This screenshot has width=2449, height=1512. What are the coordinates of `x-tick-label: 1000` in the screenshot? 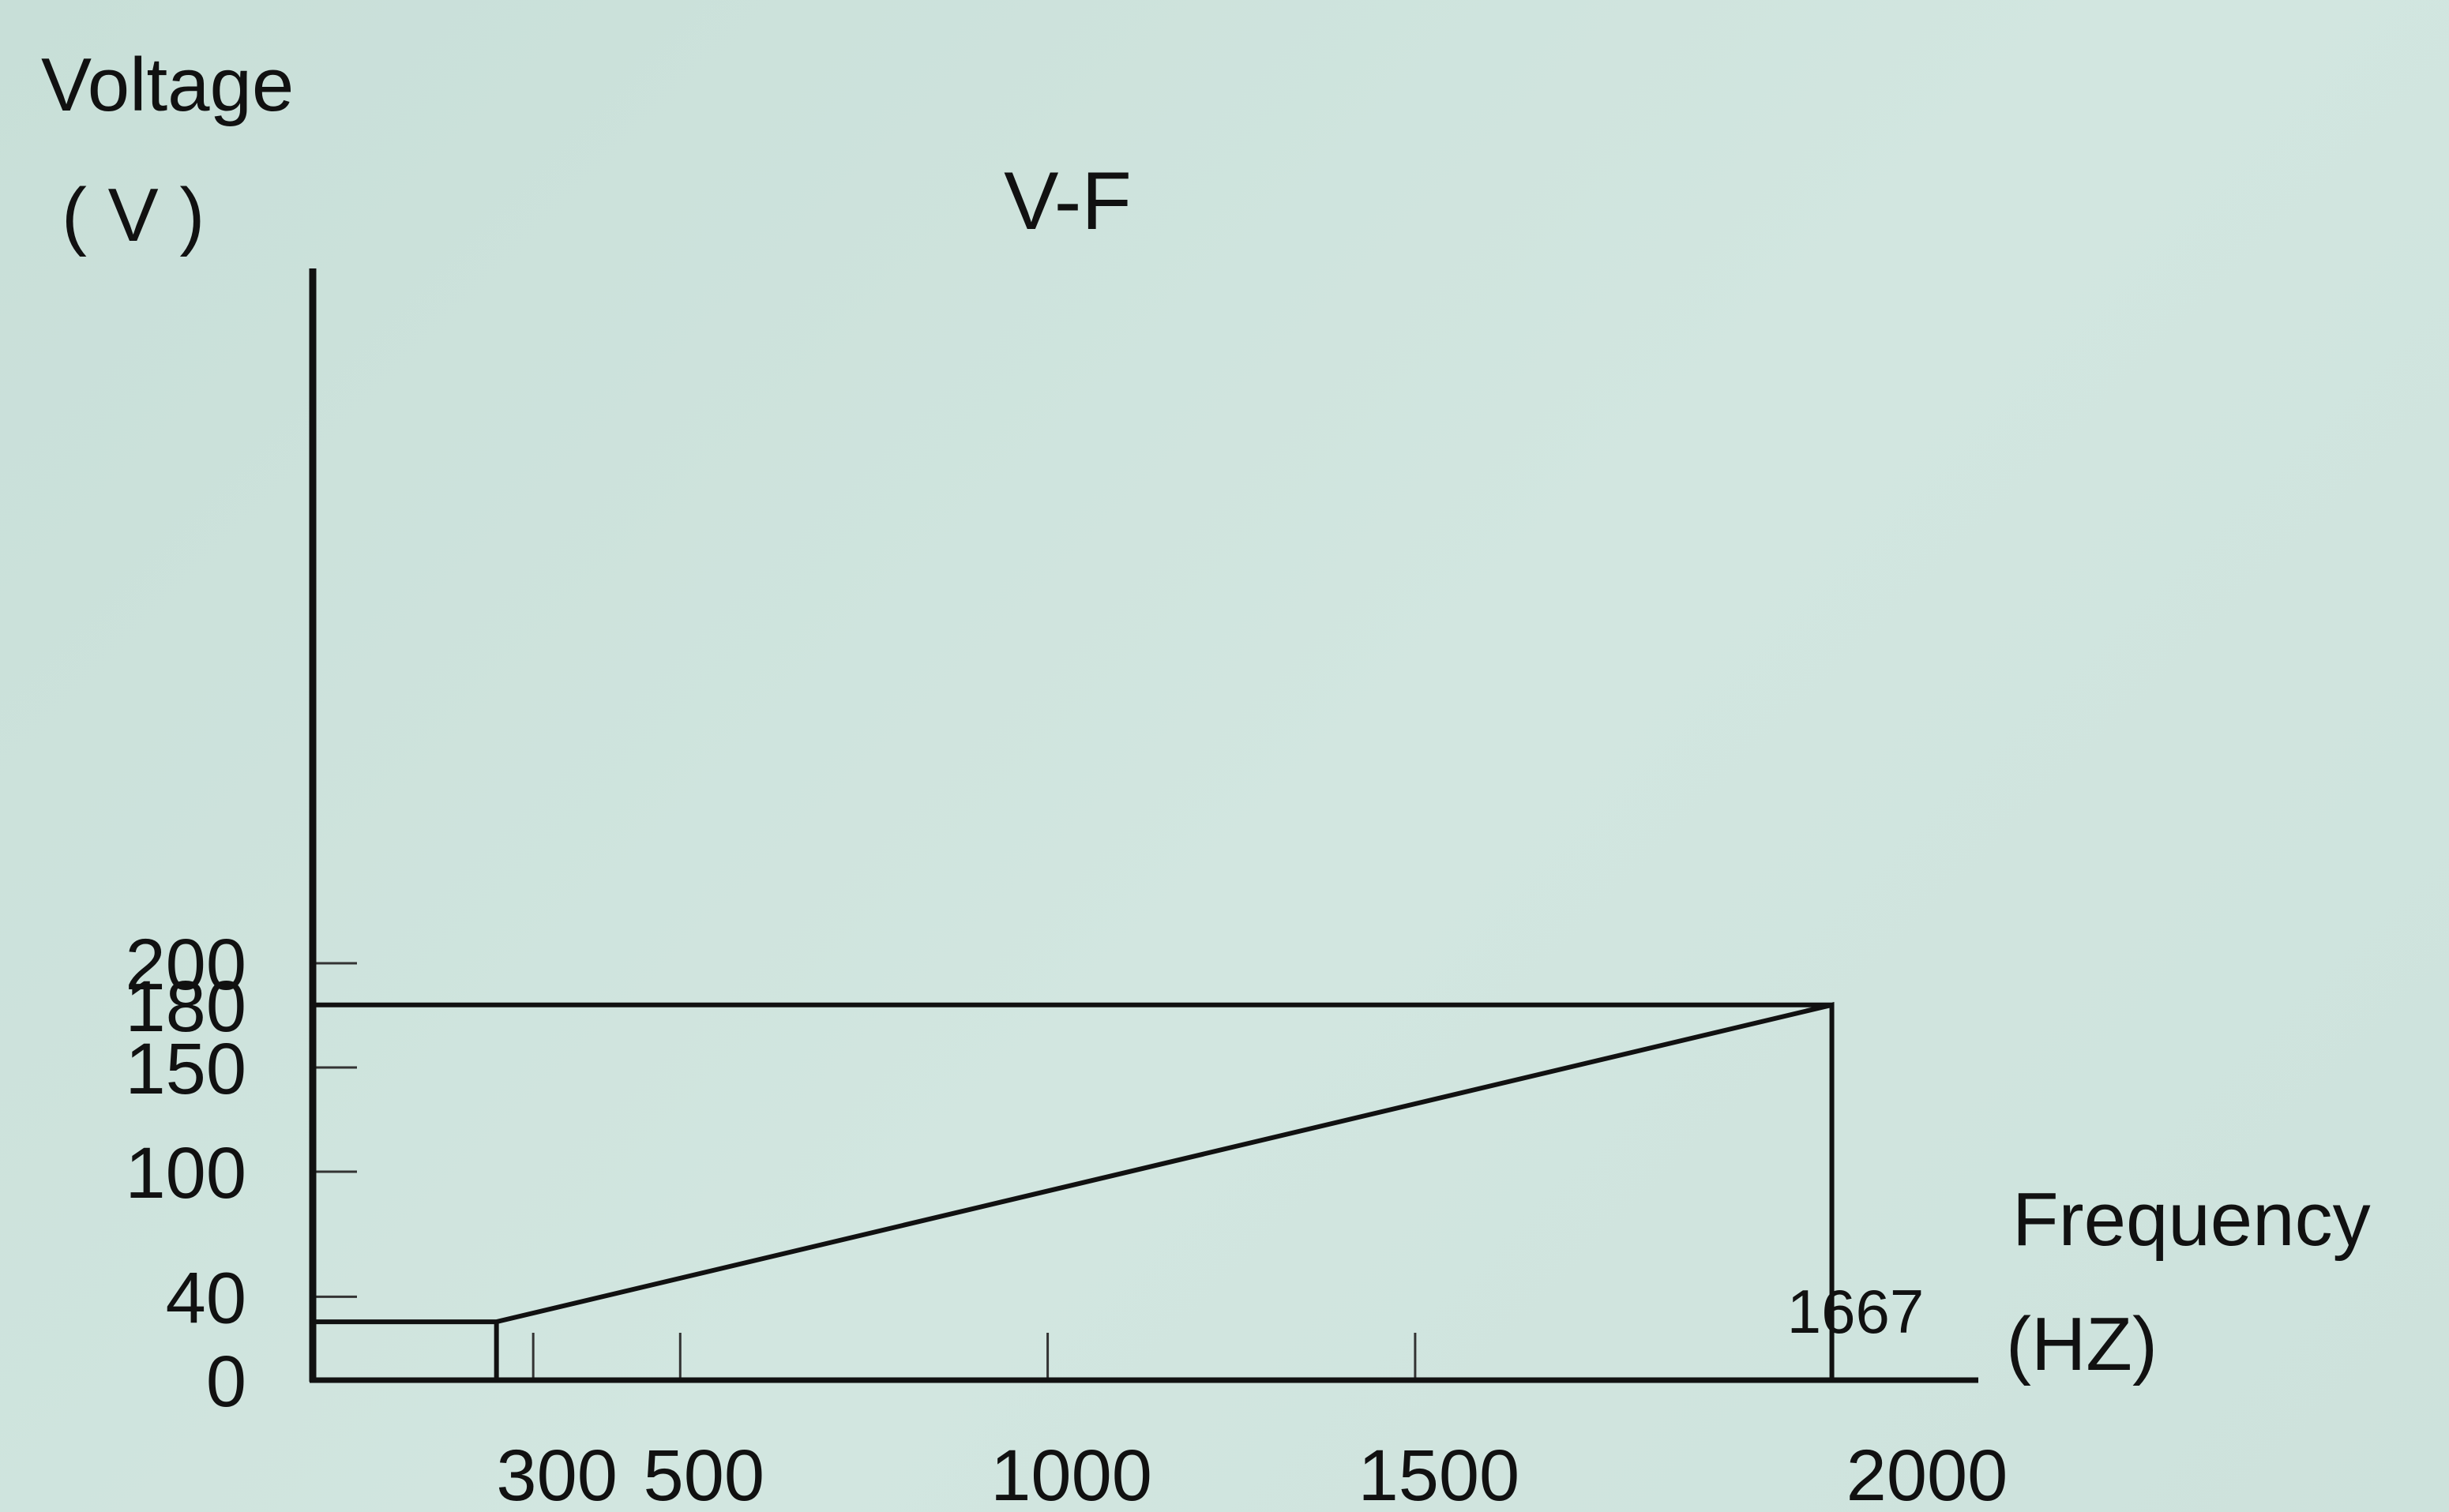 It's located at (1071, 1474).